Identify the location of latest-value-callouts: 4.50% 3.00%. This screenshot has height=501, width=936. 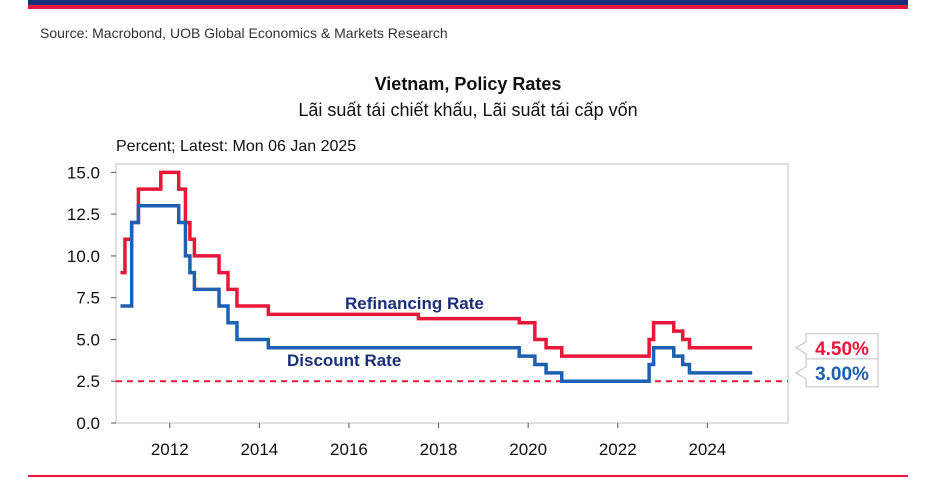
(837, 360).